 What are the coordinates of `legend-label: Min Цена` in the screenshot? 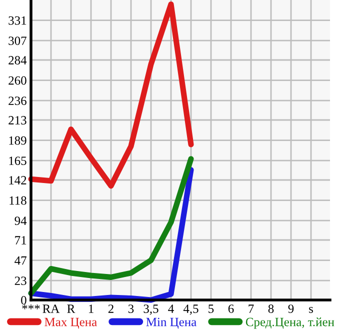 It's located at (171, 323).